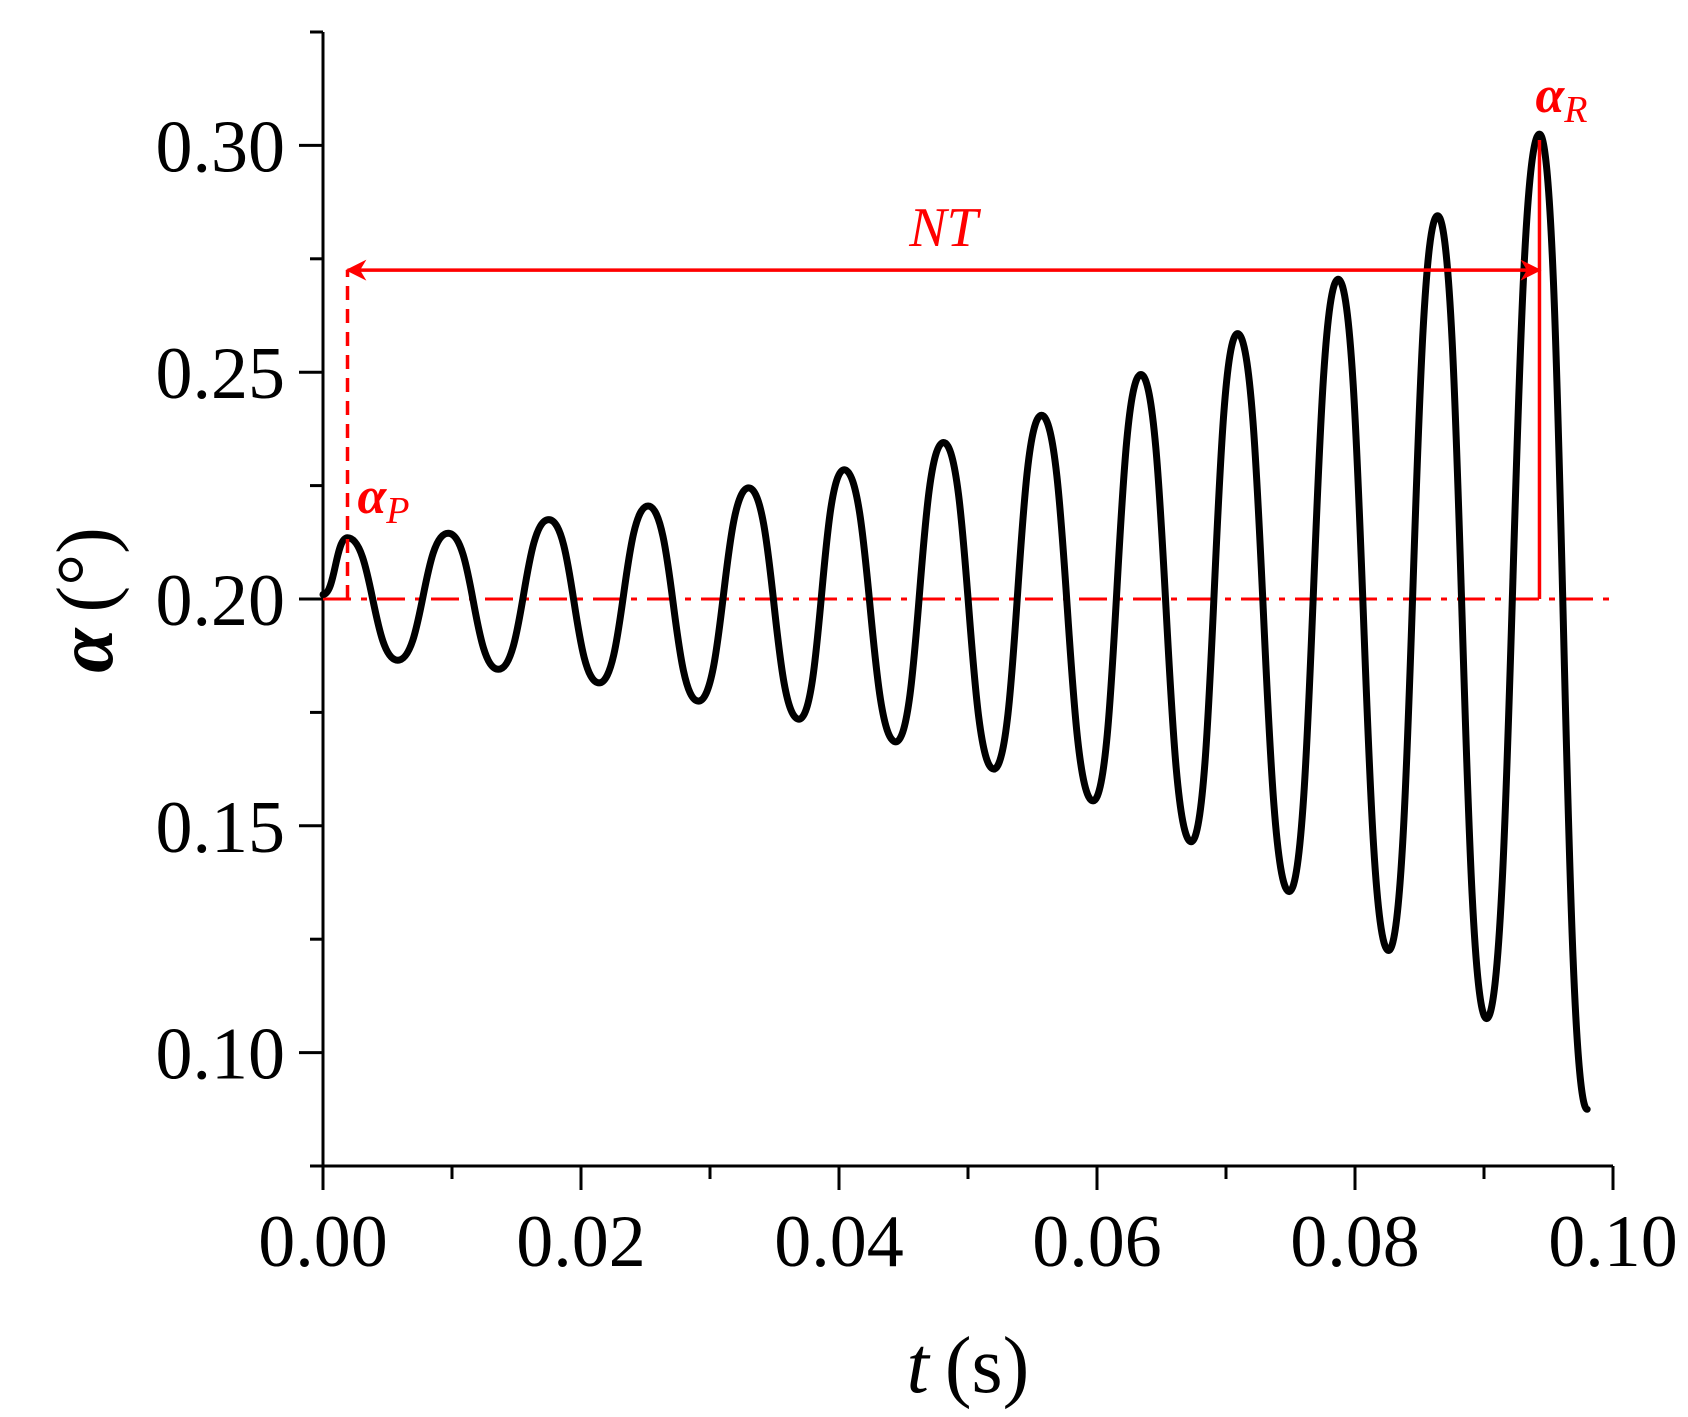  I want to click on y-tick-label: 0.10, so click(221, 1055).